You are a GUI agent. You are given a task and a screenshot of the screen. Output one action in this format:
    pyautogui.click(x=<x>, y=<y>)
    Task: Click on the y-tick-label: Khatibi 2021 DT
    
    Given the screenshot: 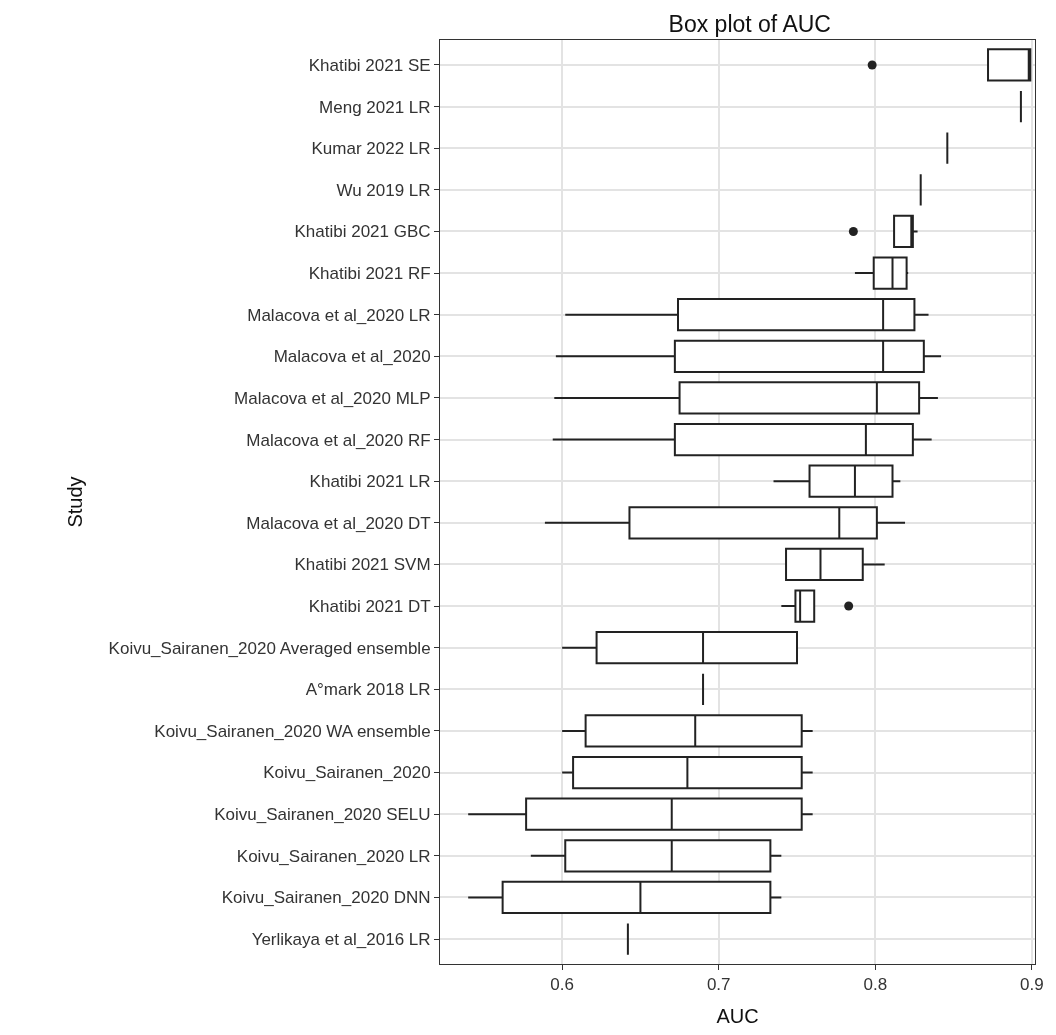 What is the action you would take?
    pyautogui.click(x=369, y=606)
    